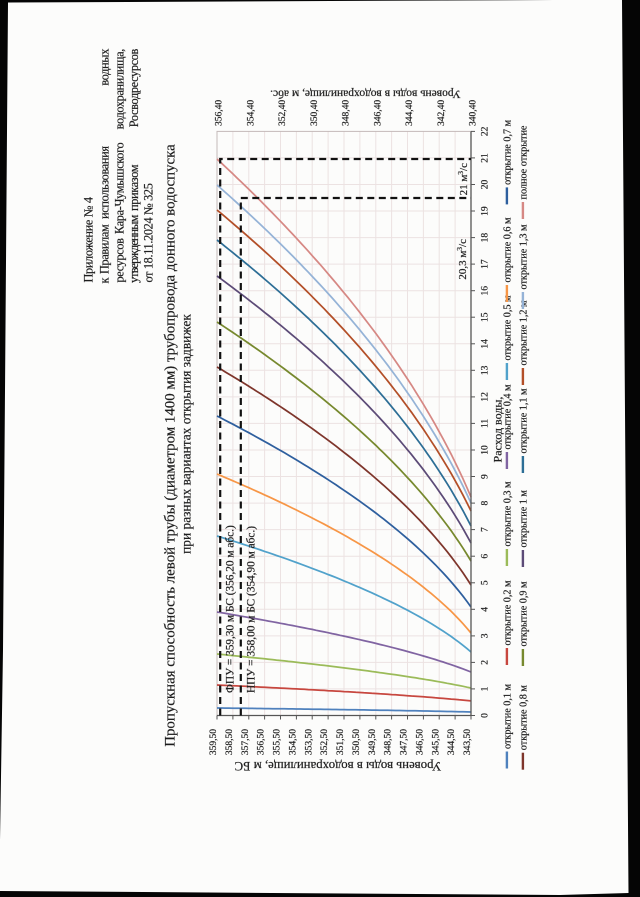 The height and width of the screenshot is (897, 640). Describe the element at coordinates (230, 742) in the screenshot. I see `svg-text: 358,50` at that location.